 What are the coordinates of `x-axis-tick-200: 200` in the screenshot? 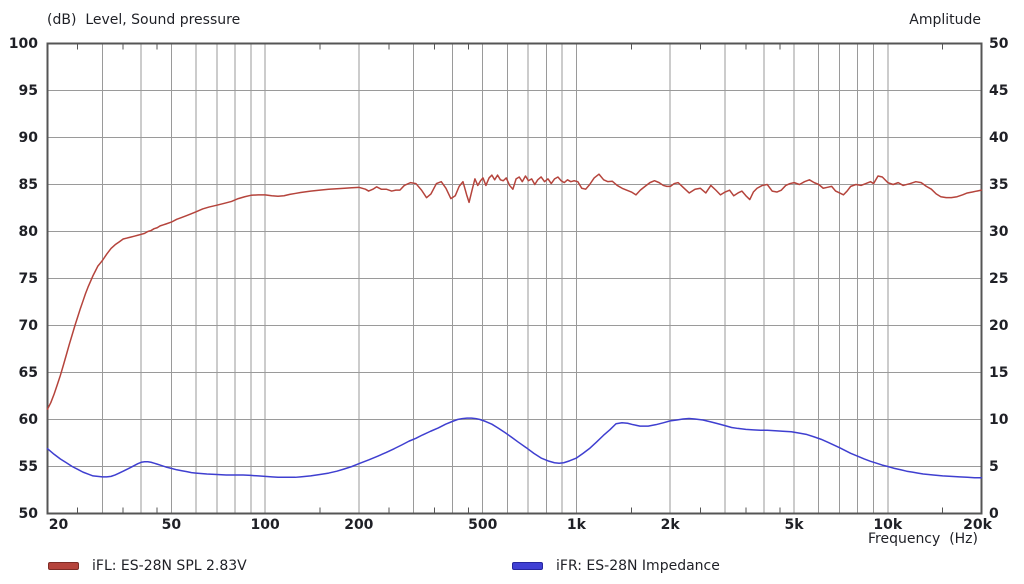 It's located at (359, 525).